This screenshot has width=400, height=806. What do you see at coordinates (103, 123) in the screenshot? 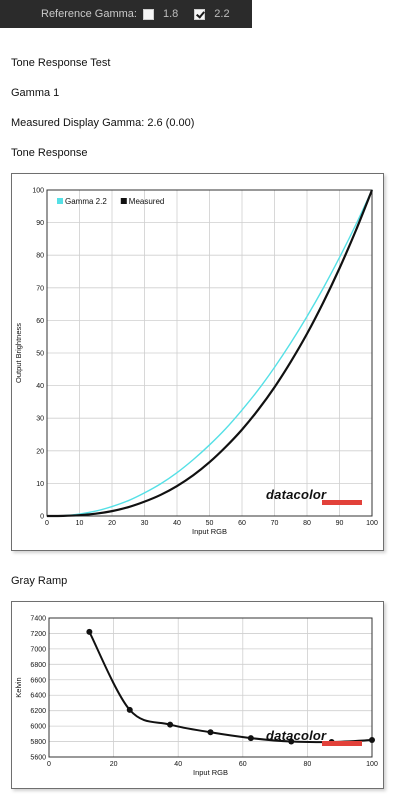
I see `measured-gamma-text: Measured Display Gamma: 2.6 (0.00)` at bounding box center [103, 123].